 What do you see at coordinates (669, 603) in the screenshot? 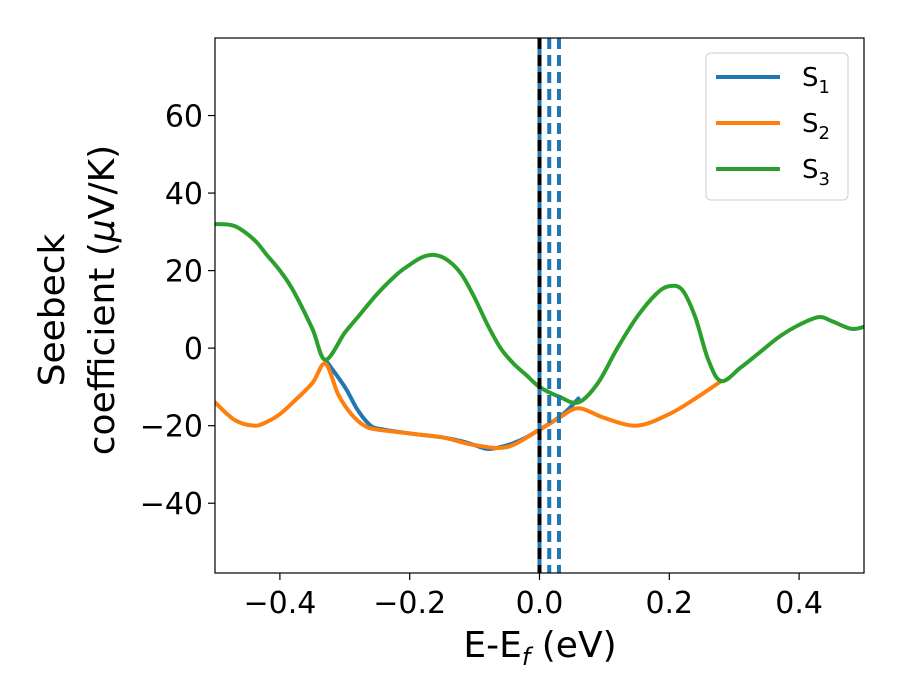
I see `x-tick-label: 0.2` at bounding box center [669, 603].